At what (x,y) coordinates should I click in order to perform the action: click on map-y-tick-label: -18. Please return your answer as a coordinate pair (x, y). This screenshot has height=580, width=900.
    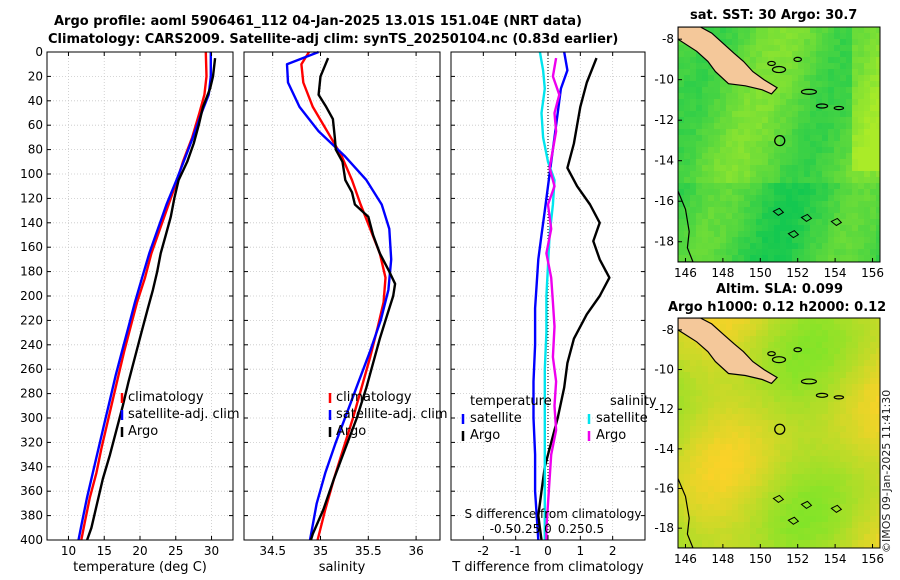
    Looking at the image, I should click on (664, 528).